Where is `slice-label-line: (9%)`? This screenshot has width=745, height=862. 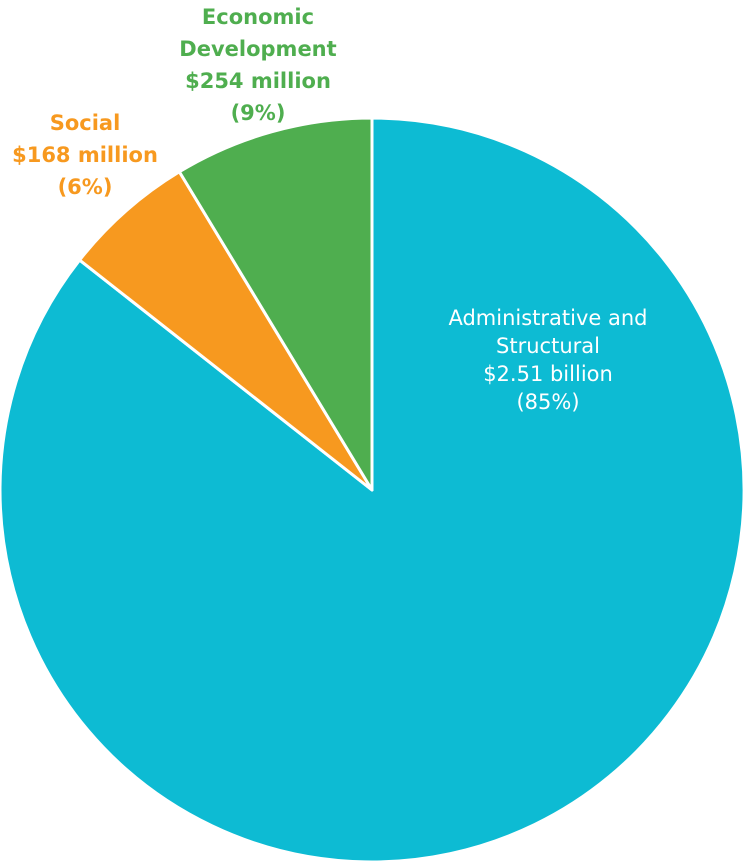 slice-label-line: (9%) is located at coordinates (258, 113).